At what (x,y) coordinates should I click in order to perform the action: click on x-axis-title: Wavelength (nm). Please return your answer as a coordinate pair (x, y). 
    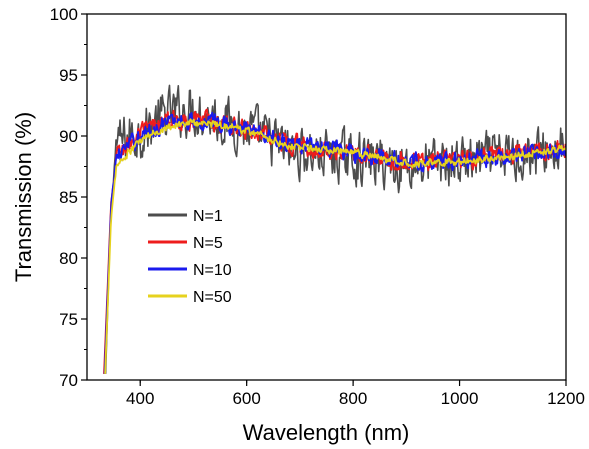
    Looking at the image, I should click on (326, 432).